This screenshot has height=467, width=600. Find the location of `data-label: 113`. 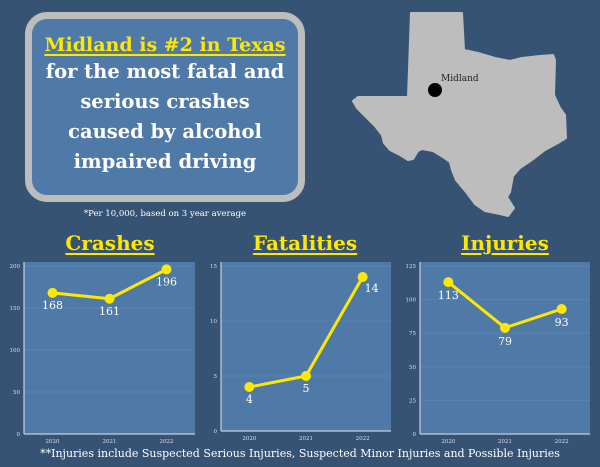

data-label: 113 is located at coordinates (448, 295).